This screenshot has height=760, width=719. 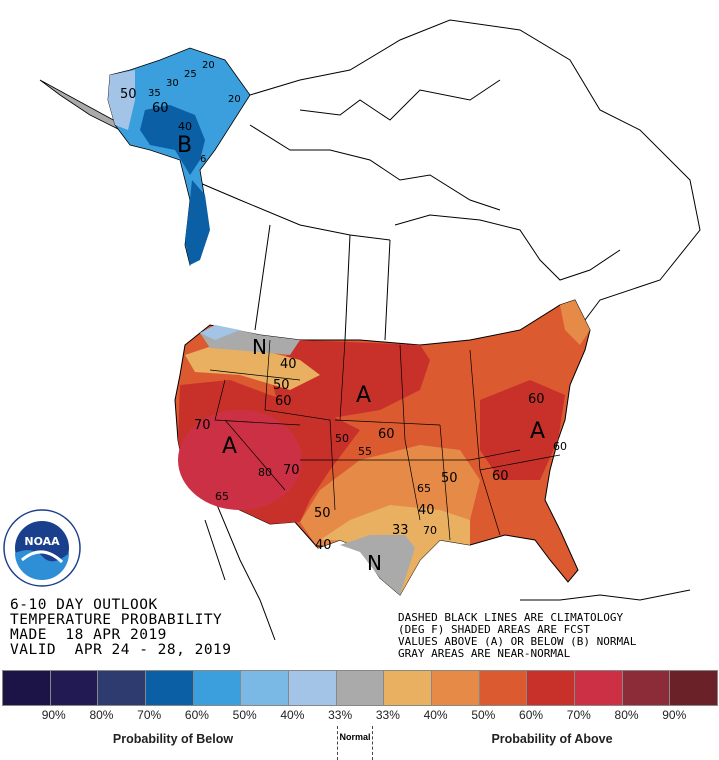 I want to click on noaa-logo: NOAA, so click(x=42, y=548).